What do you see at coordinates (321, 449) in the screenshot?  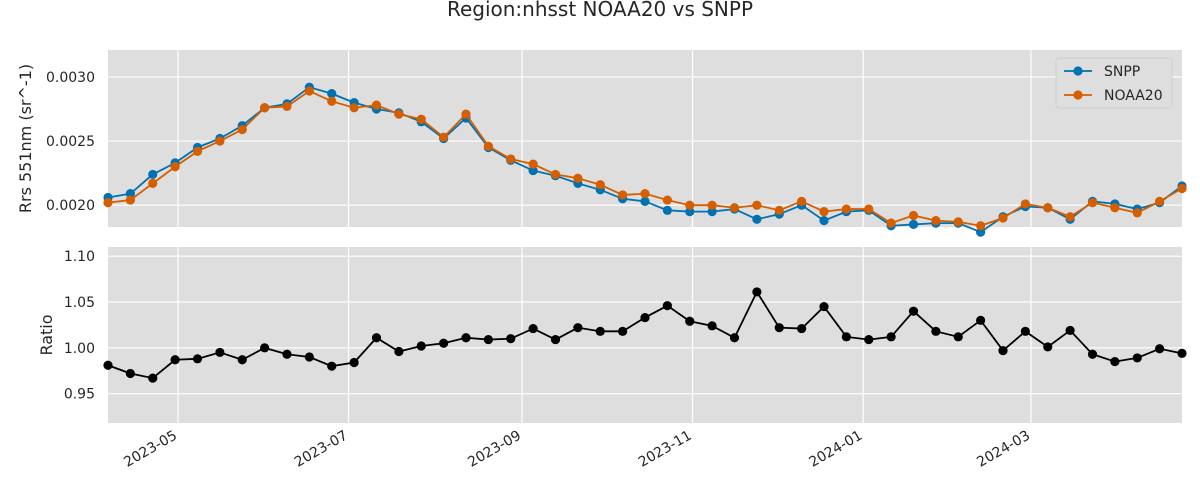 I see `x-tick-label: 2023-07` at bounding box center [321, 449].